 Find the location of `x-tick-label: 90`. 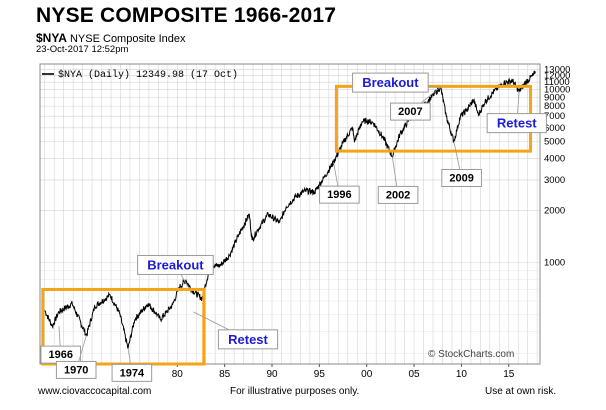

x-tick-label: 90 is located at coordinates (272, 374).